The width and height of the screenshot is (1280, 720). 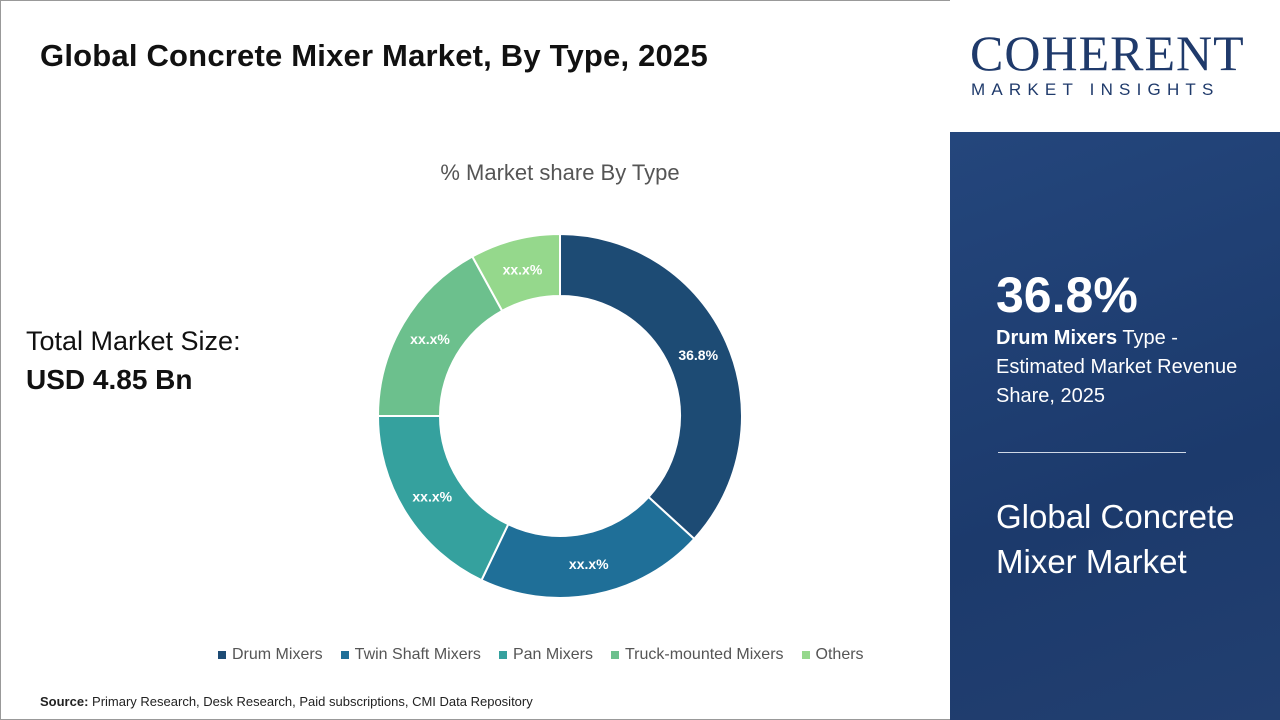 I want to click on legend-item: Drum Mixers, so click(x=270, y=655).